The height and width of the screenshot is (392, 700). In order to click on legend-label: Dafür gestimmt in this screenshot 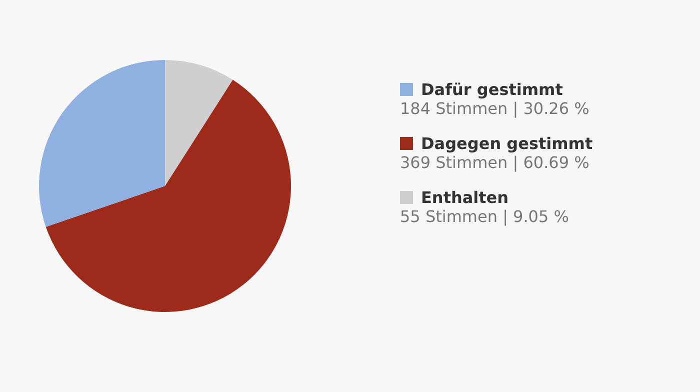, I will do `click(492, 89)`.